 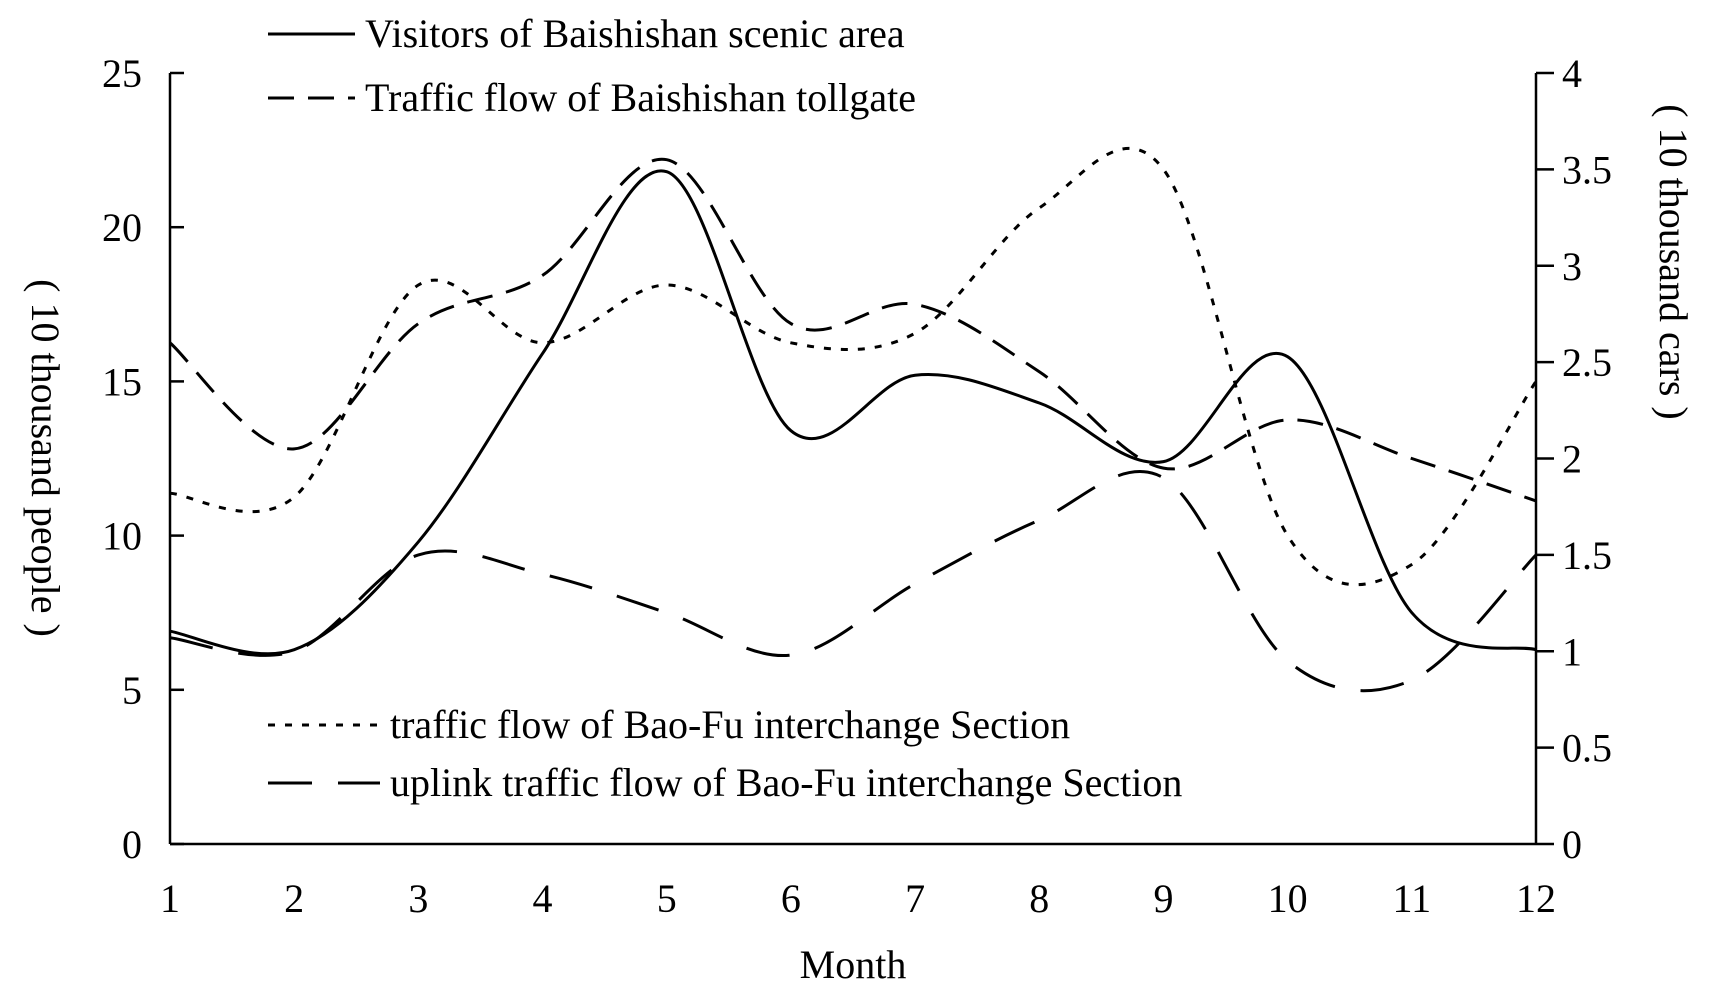 I want to click on left-axis-title: ( 10 thousand people ), so click(x=45, y=458).